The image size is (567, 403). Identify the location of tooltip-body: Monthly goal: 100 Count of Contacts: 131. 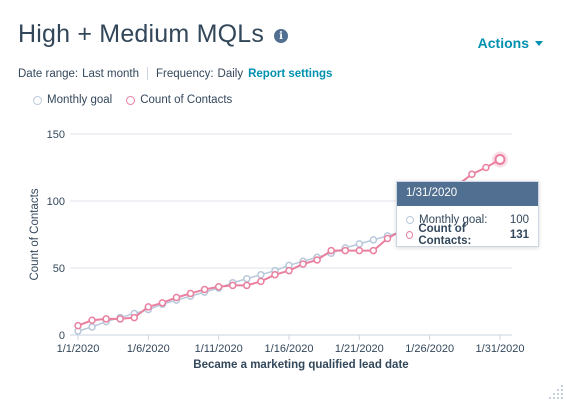
(467, 226).